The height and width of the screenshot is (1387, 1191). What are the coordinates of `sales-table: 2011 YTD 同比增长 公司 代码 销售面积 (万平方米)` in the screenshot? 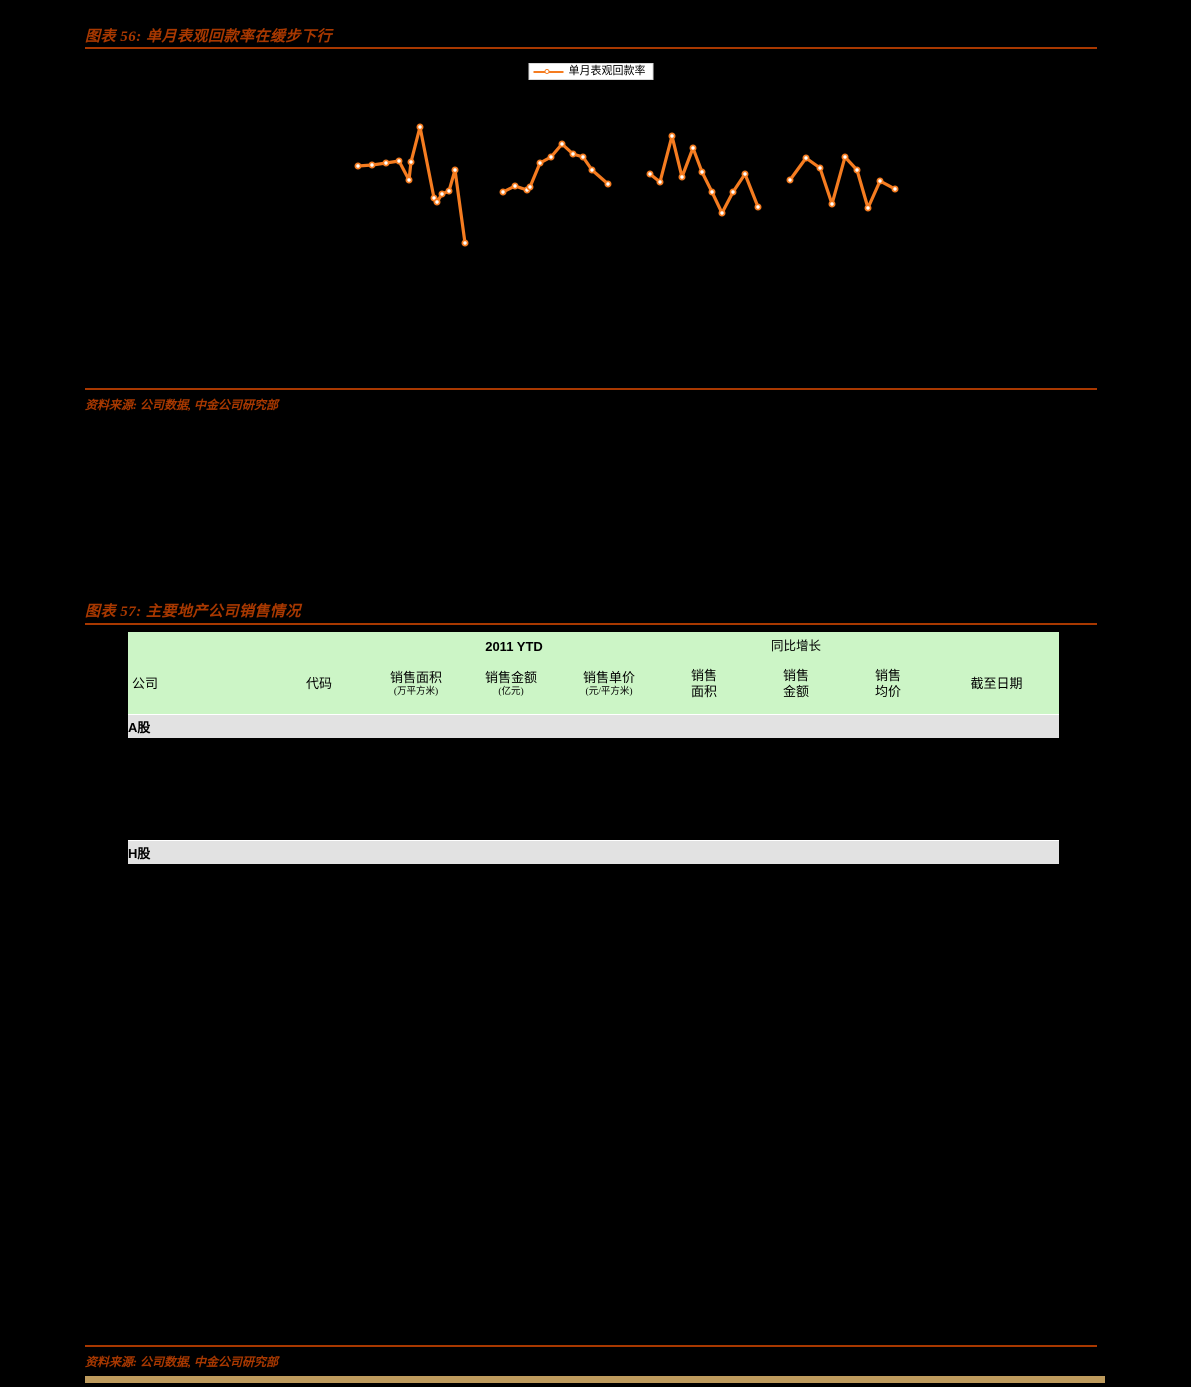 It's located at (594, 748).